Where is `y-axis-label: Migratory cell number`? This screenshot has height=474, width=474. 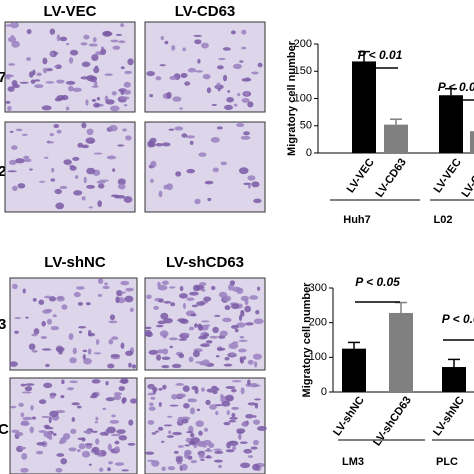 y-axis-label: Migratory cell number is located at coordinates (292, 98).